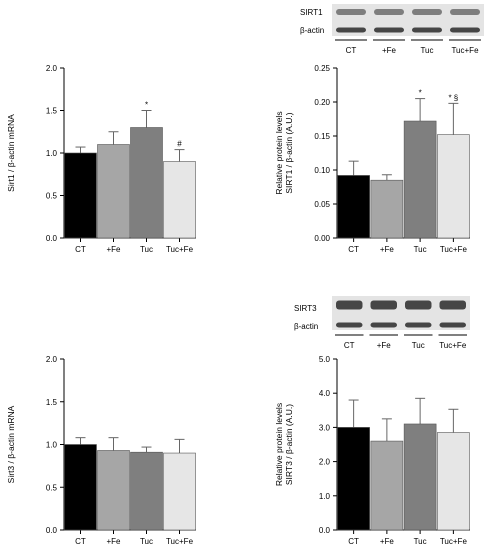 This screenshot has height=550, width=491. I want to click on sirt3-western-blot: SIRT3 β-actin CT +Fe Tuc Tuc+Fe, so click(382, 323).